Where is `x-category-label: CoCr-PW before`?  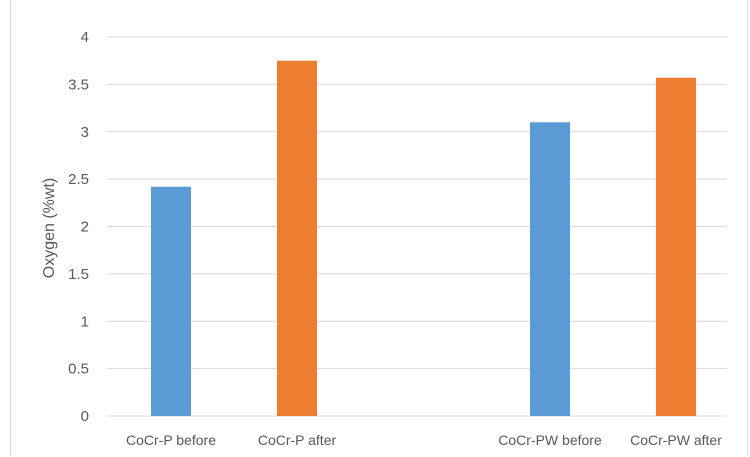 x-category-label: CoCr-PW before is located at coordinates (550, 440).